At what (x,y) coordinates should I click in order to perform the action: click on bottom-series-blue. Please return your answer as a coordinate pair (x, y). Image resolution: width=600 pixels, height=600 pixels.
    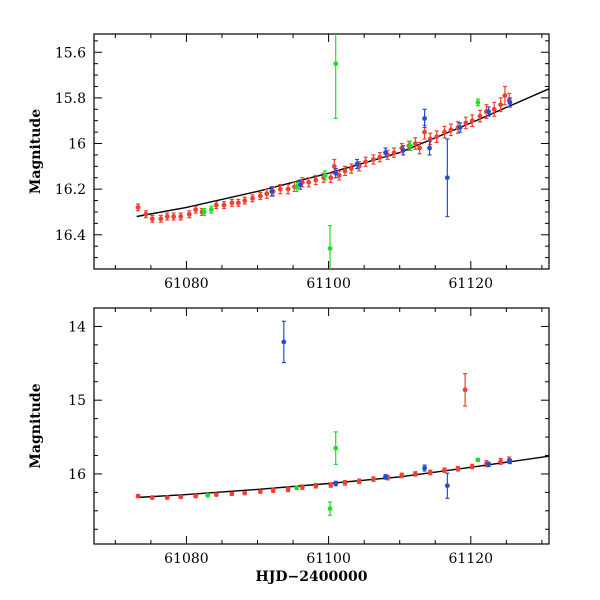
    Looking at the image, I should click on (397, 409).